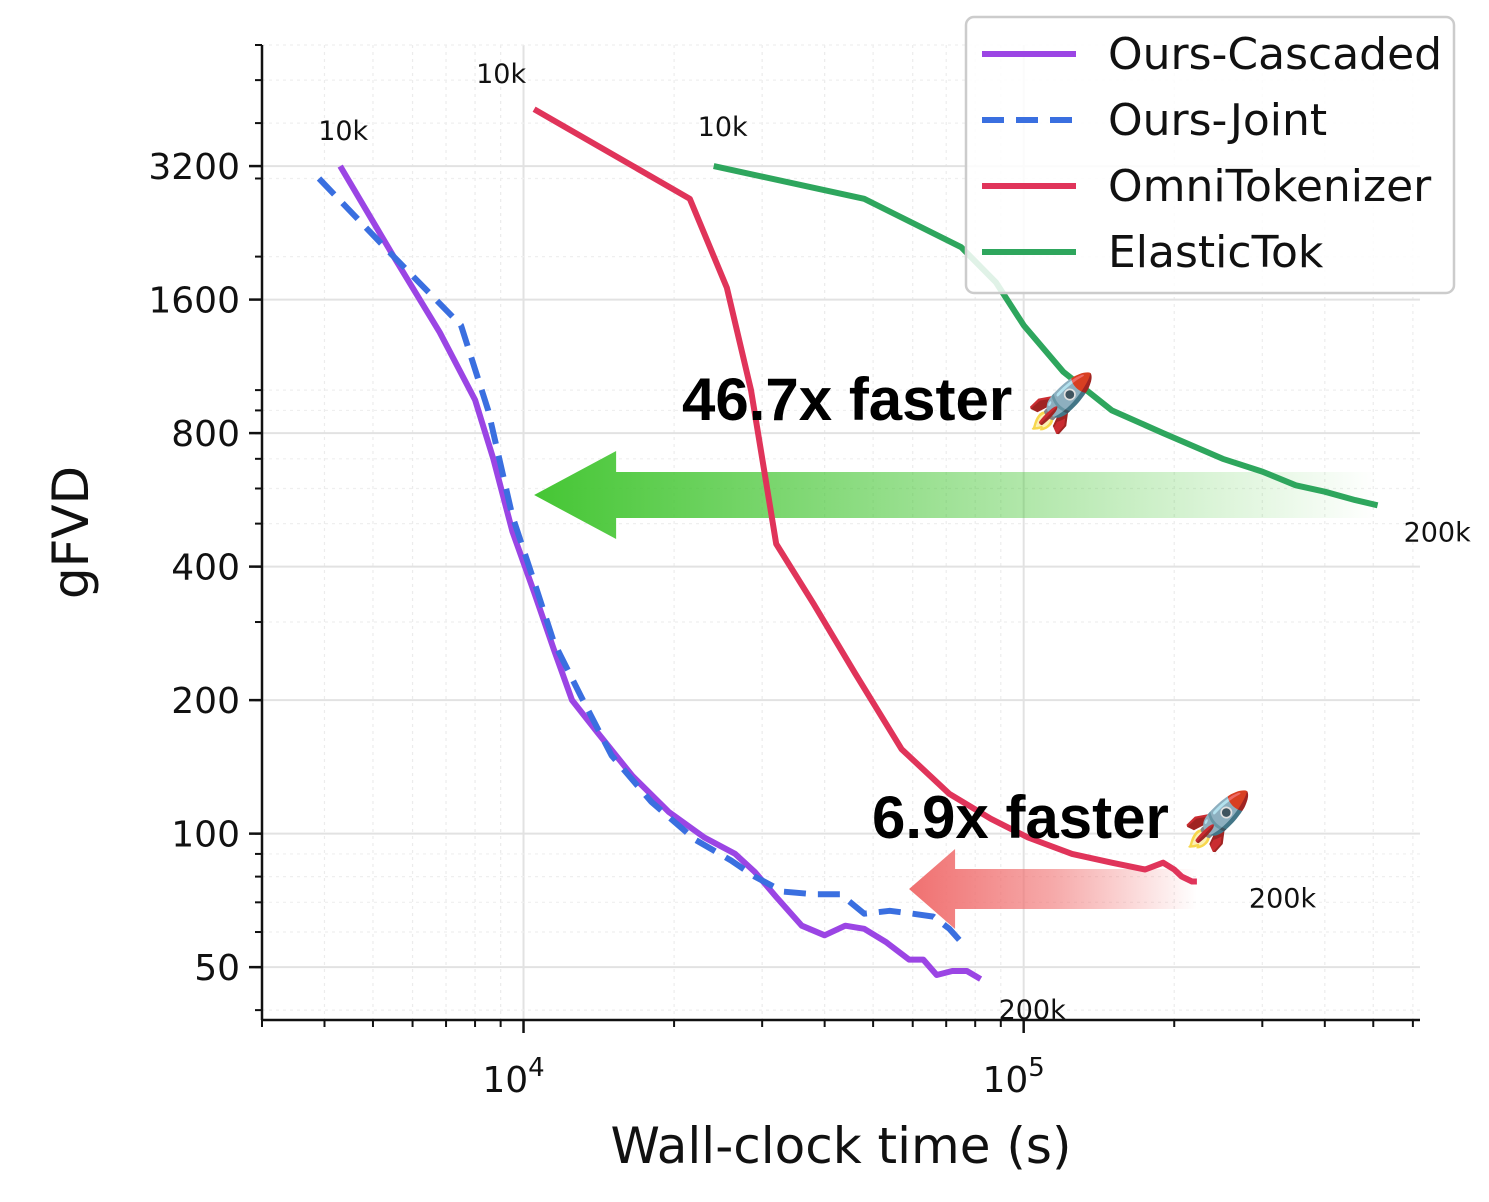 The image size is (1489, 1202). I want to click on y-tick-label: 3200, so click(194, 167).